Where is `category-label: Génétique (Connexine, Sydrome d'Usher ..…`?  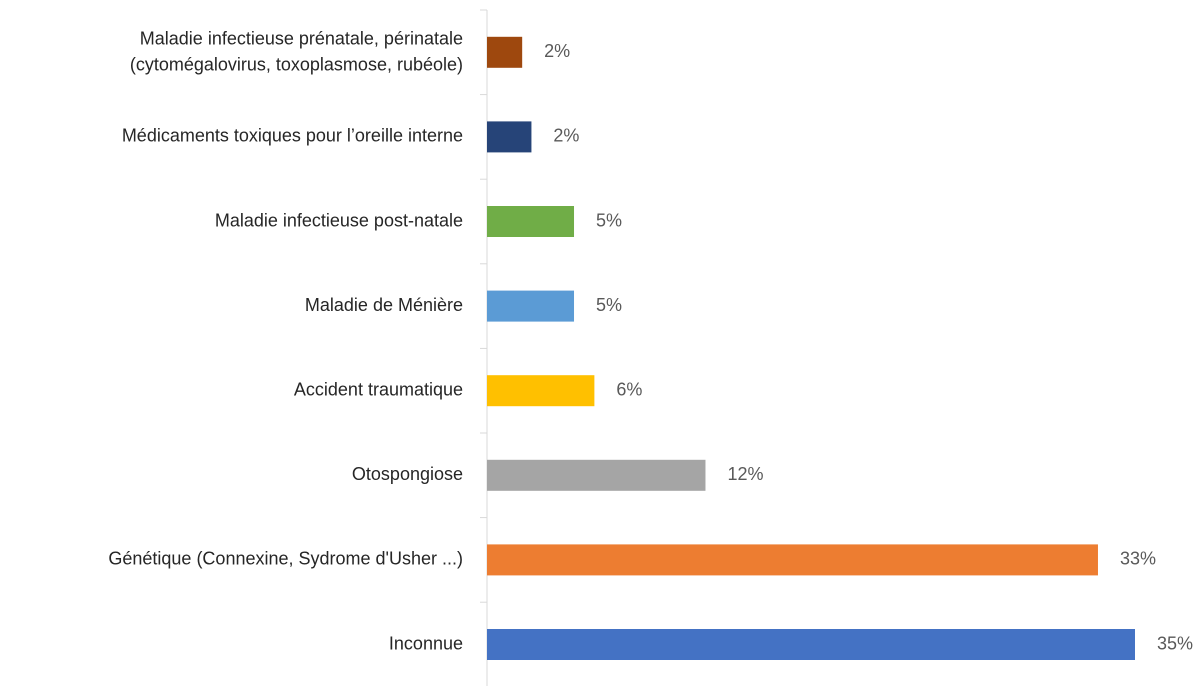
category-label: Génétique (Connexine, Sydrome d'Usher ..… is located at coordinates (285, 559).